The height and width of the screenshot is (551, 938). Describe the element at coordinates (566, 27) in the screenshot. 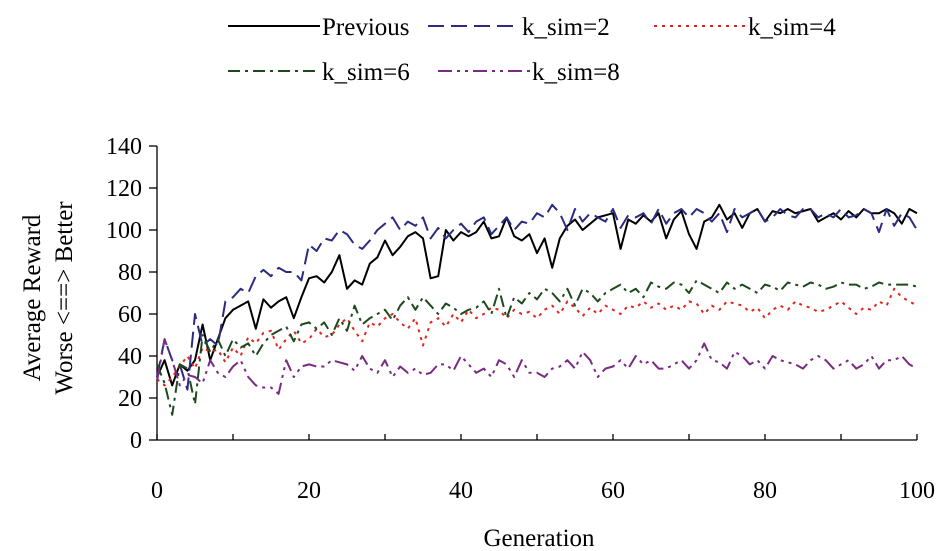

I see `legend-label-2: k_sim=2` at that location.